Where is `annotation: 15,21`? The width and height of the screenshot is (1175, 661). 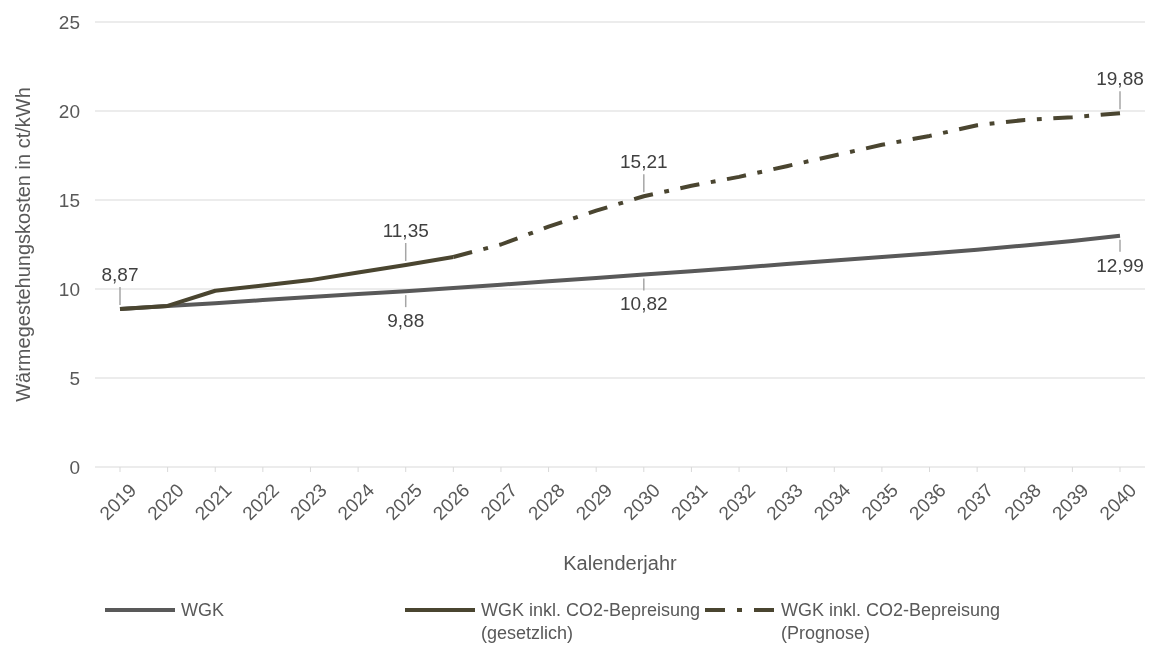 annotation: 15,21 is located at coordinates (644, 162).